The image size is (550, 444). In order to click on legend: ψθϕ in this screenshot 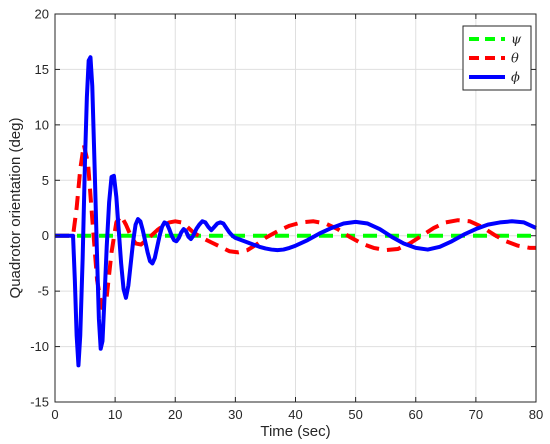, I will do `click(497, 58)`.